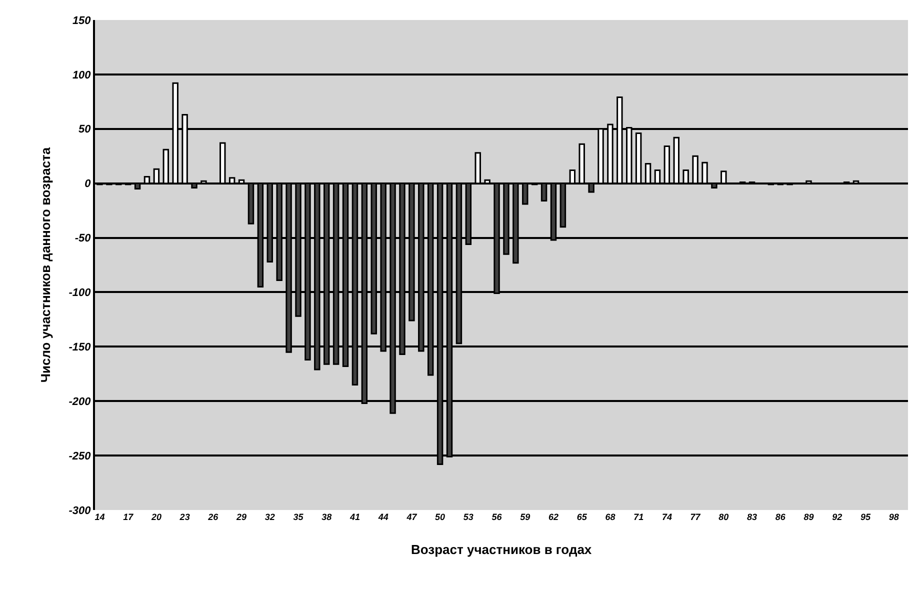 Image resolution: width=913 pixels, height=590 pixels. Describe the element at coordinates (80, 510) in the screenshot. I see `y-tick-label: -300` at that location.